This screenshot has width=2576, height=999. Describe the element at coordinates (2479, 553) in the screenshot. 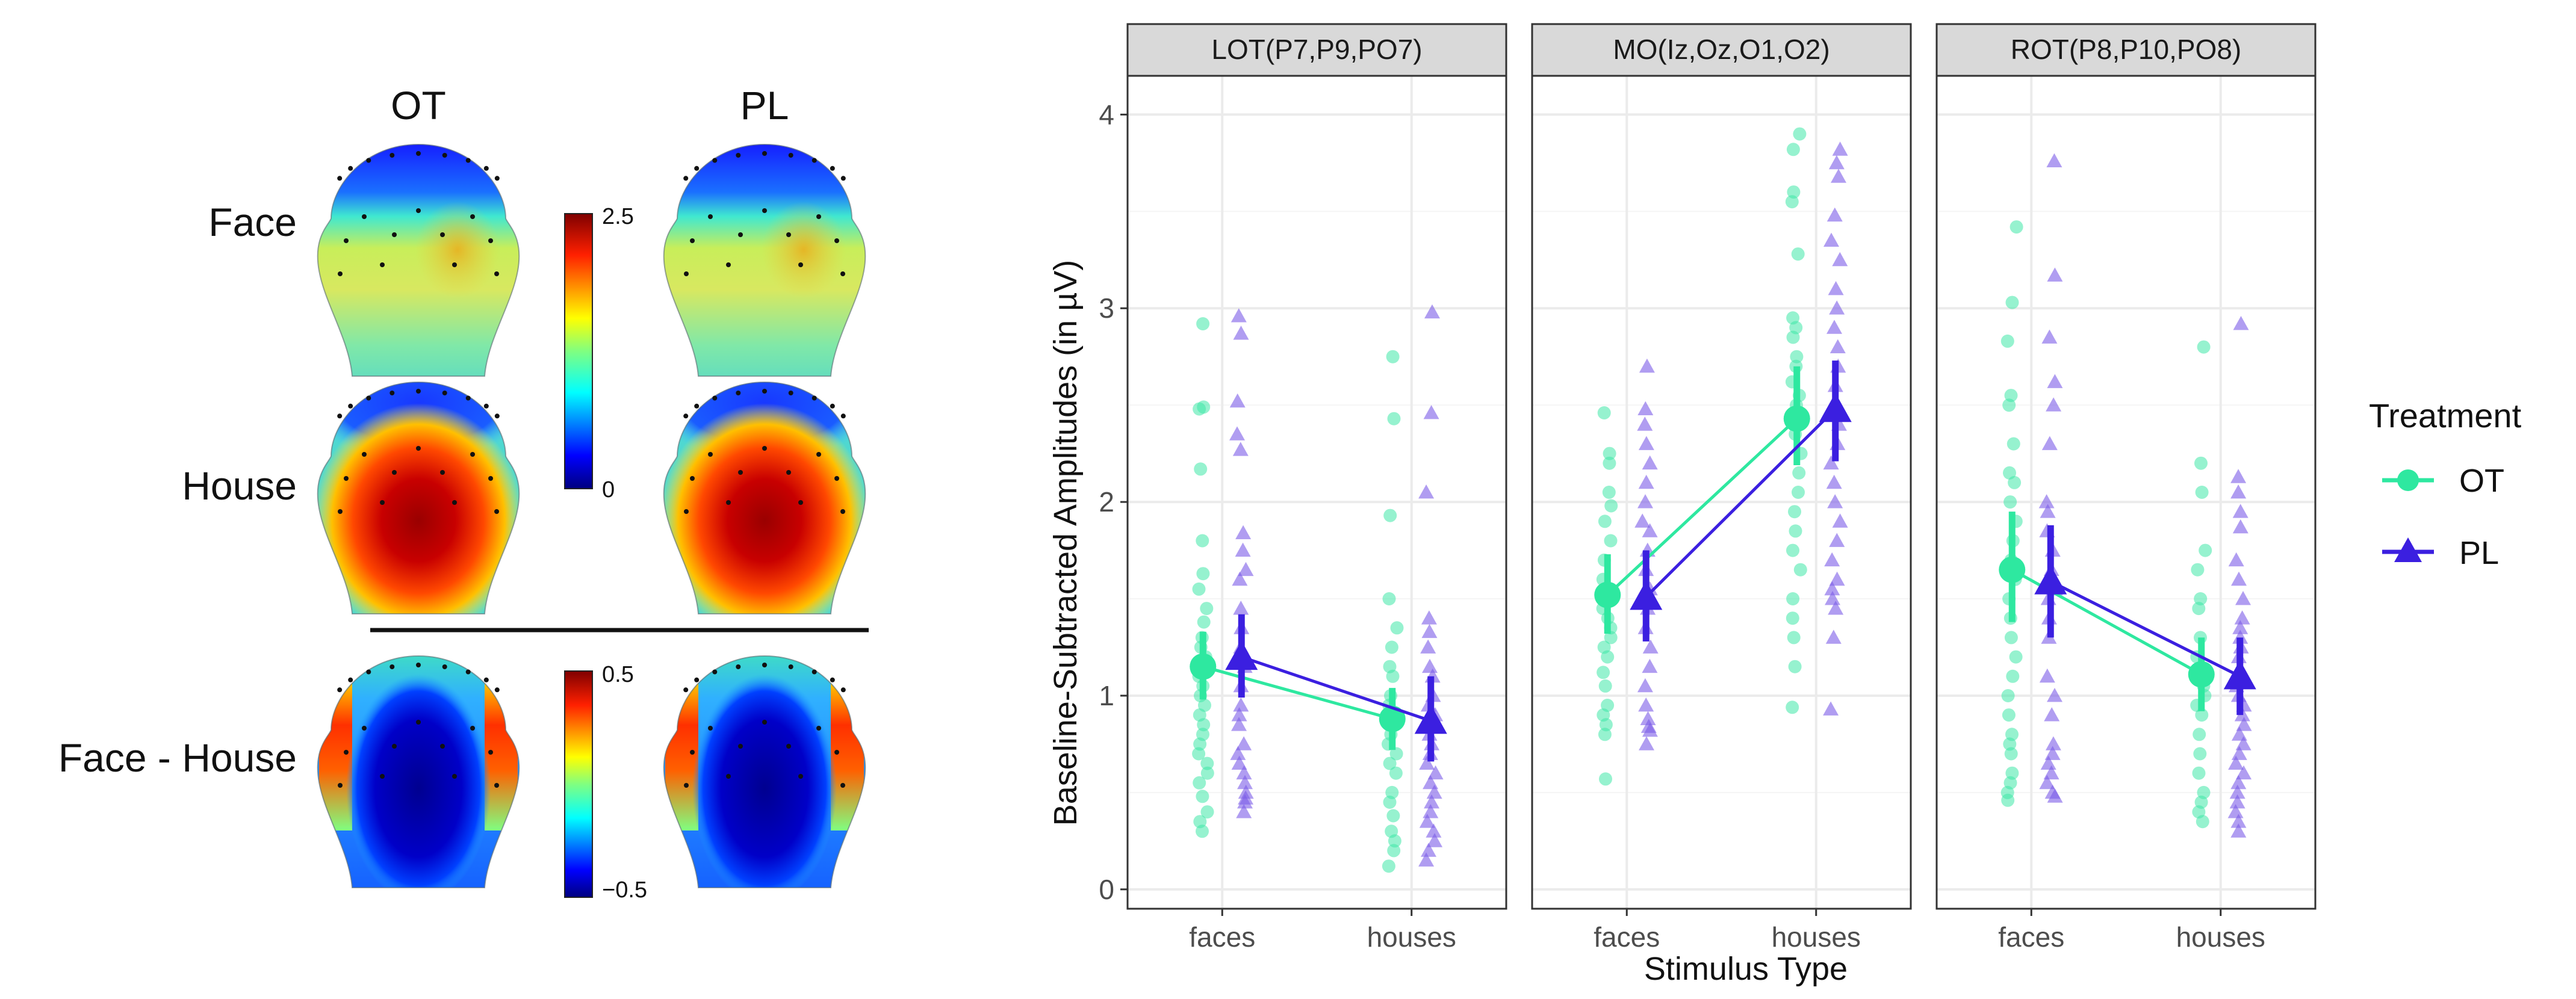

I see `legend-pl-label: PL` at that location.